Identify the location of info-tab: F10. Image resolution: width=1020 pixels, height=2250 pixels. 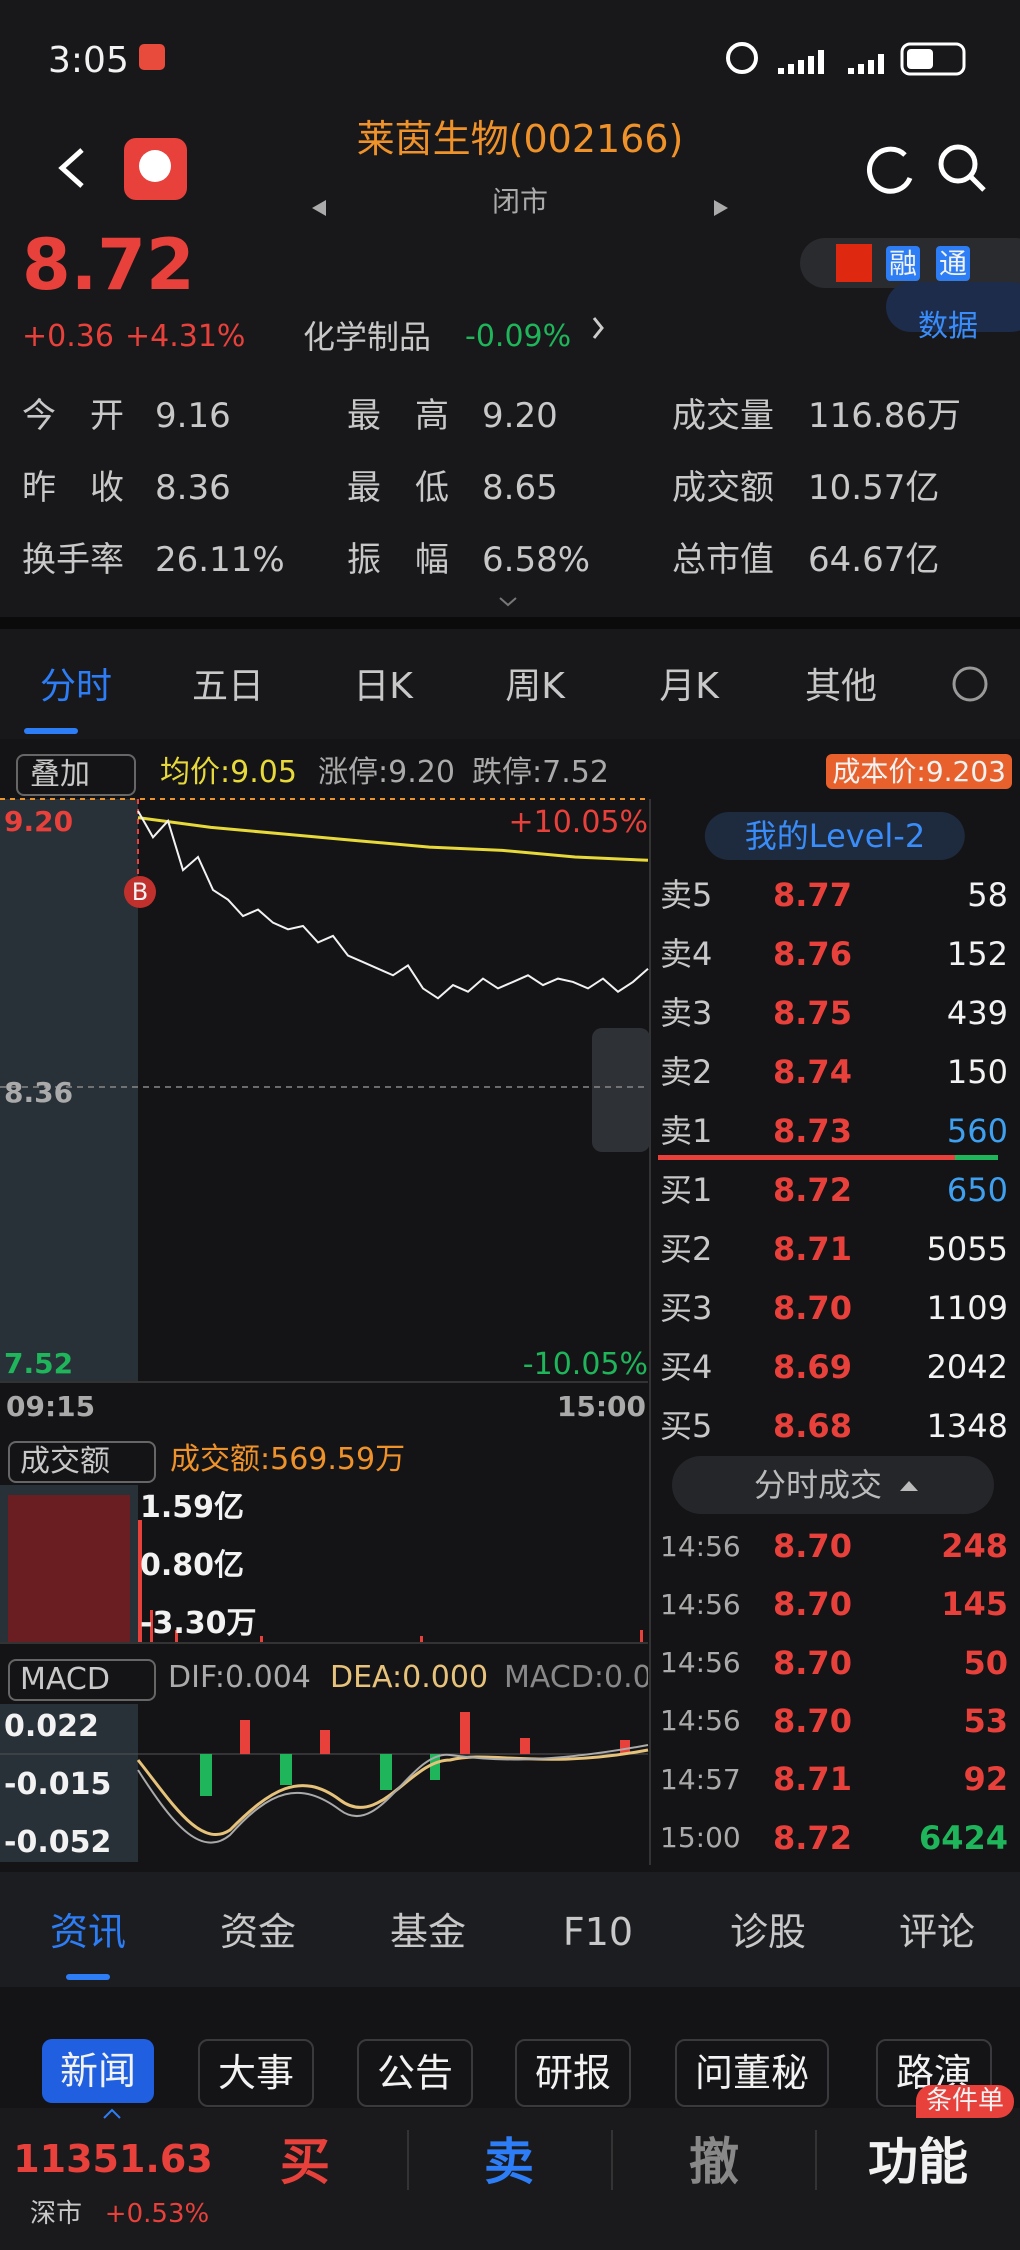
(598, 1932).